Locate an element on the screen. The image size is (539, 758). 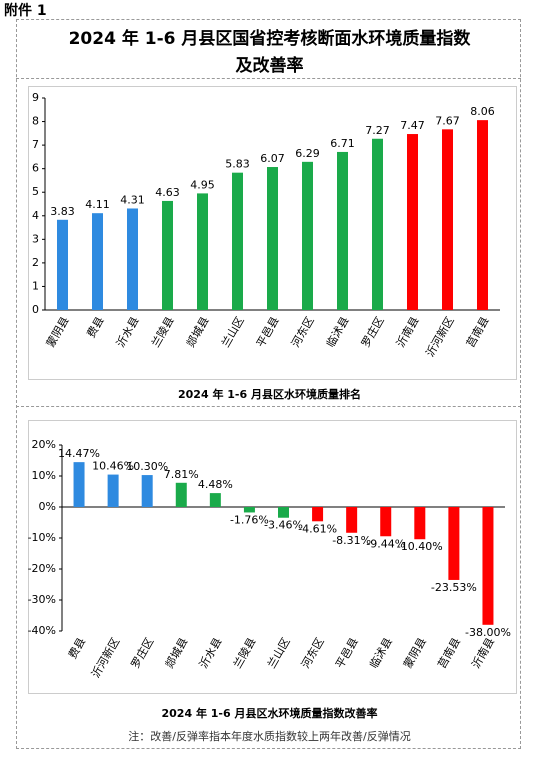
y-tick-label: 10% is located at coordinates (44, 475).